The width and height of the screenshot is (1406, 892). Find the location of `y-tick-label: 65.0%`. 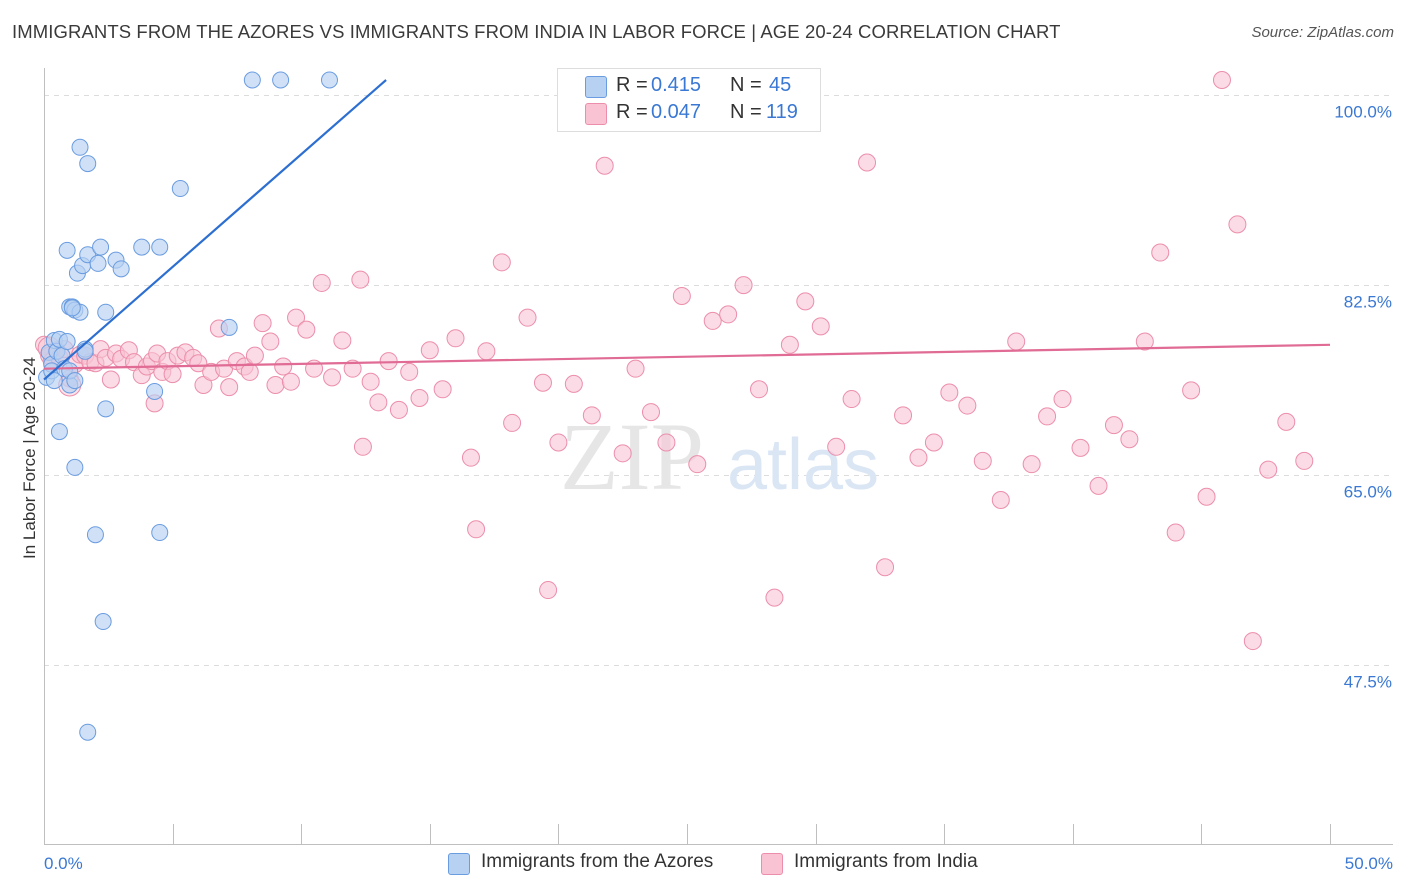

y-tick-label: 65.0% is located at coordinates (1368, 492).